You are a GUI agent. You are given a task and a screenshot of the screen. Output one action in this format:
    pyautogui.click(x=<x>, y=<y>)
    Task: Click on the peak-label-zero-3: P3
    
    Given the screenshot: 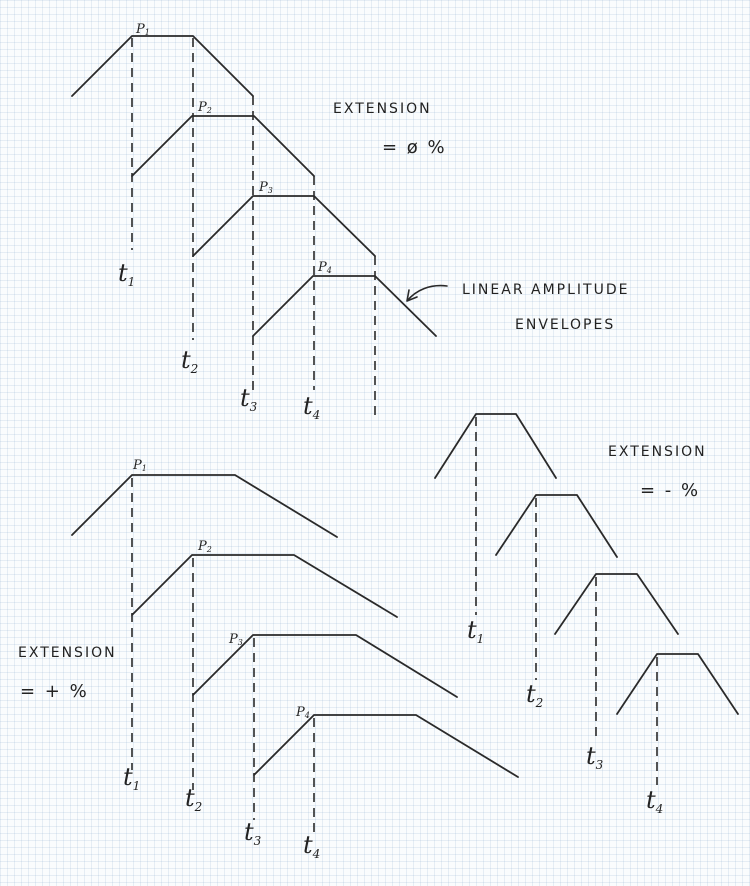 What is the action you would take?
    pyautogui.click(x=265, y=187)
    